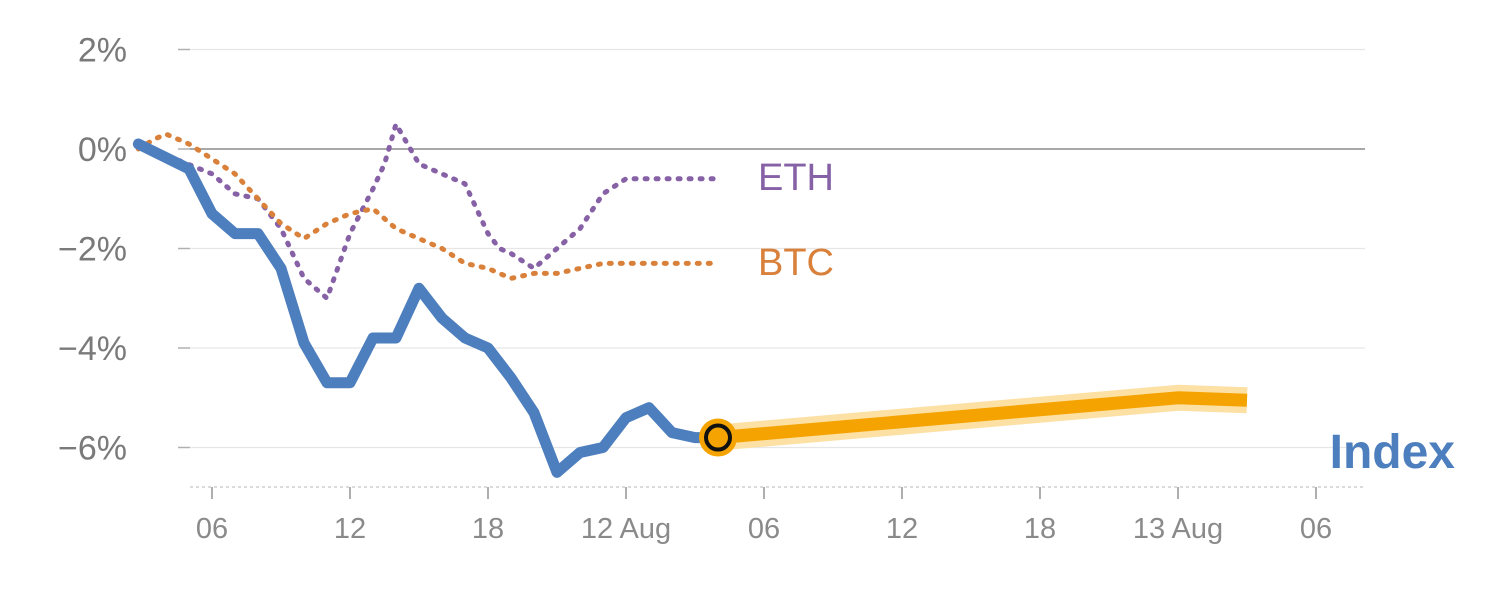 Image resolution: width=1500 pixels, height=600 pixels. What do you see at coordinates (92, 250) in the screenshot?
I see `y-tick-label: −2%` at bounding box center [92, 250].